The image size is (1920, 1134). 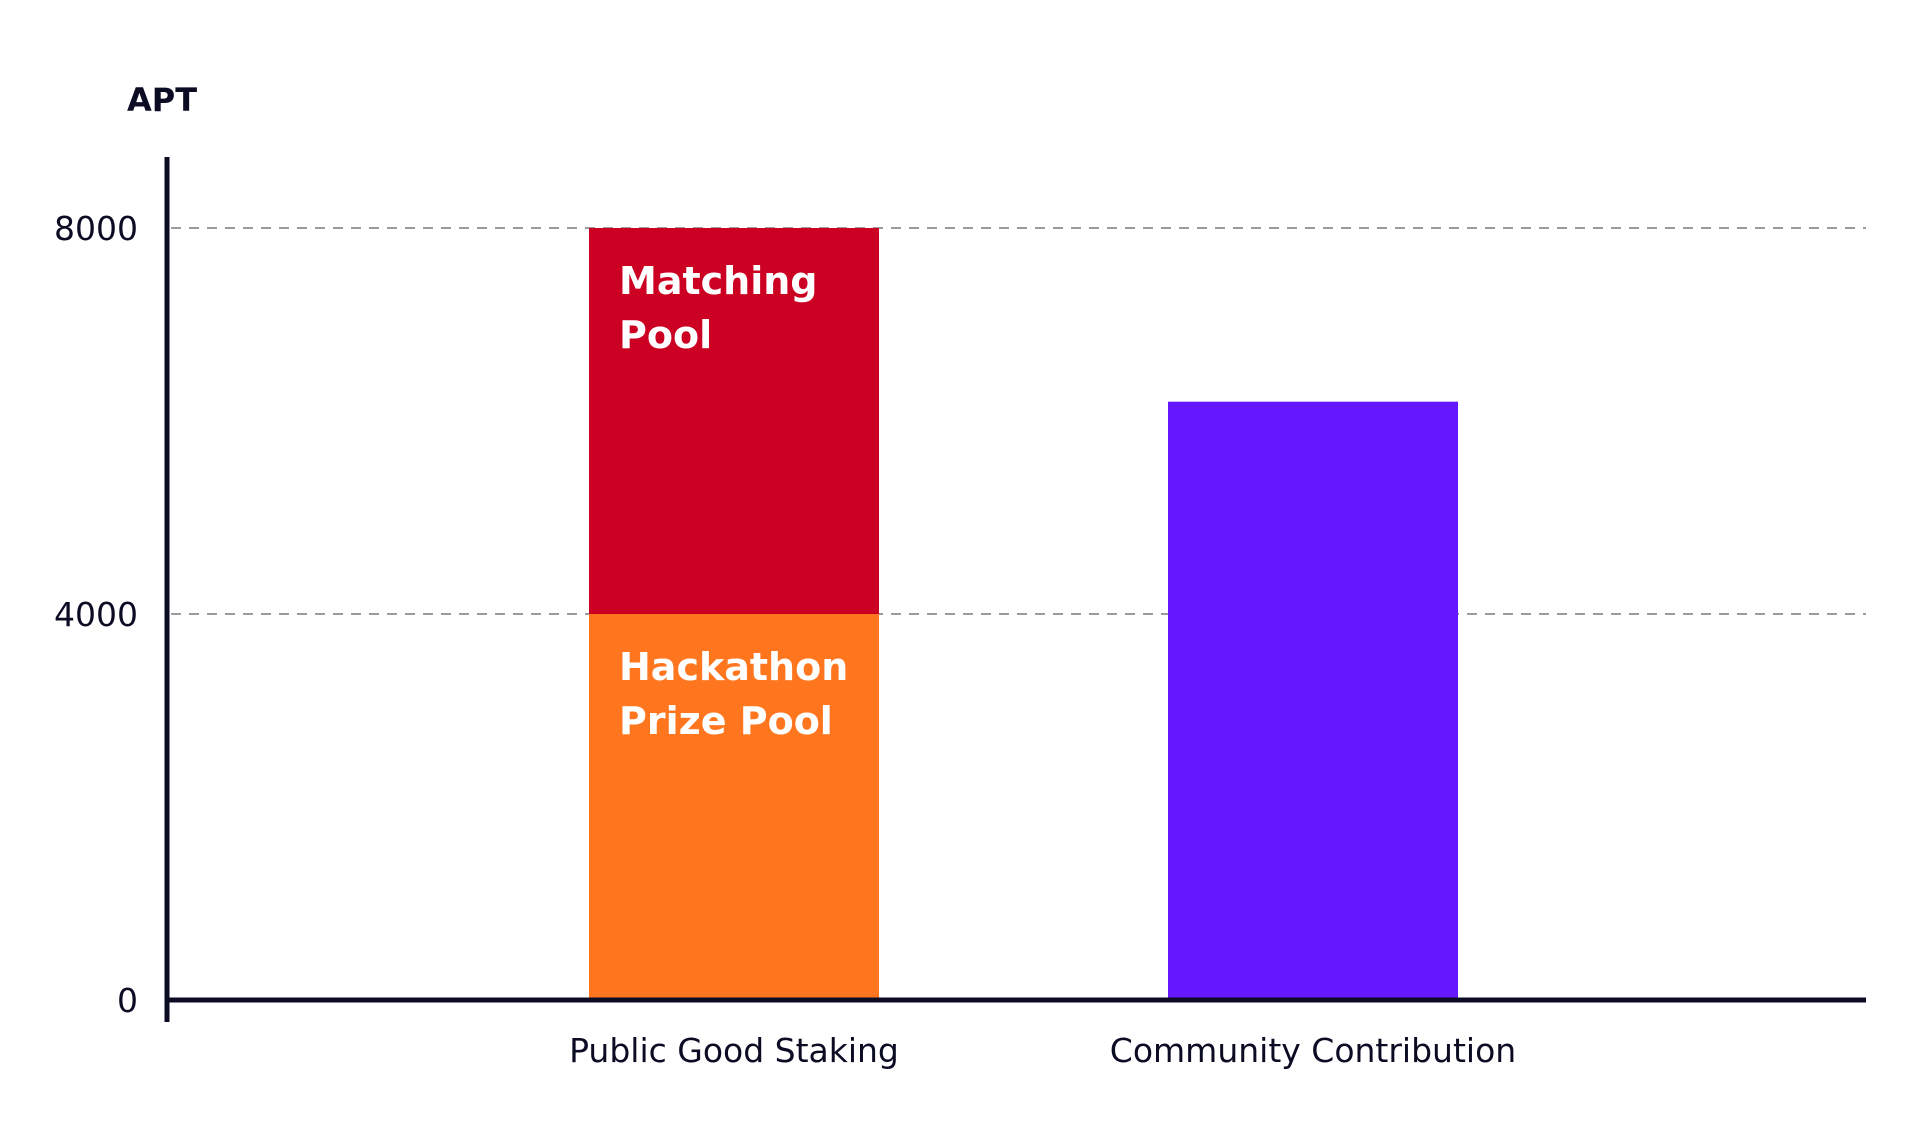 What do you see at coordinates (1313, 1050) in the screenshot?
I see `category-label-1: Community Contribution` at bounding box center [1313, 1050].